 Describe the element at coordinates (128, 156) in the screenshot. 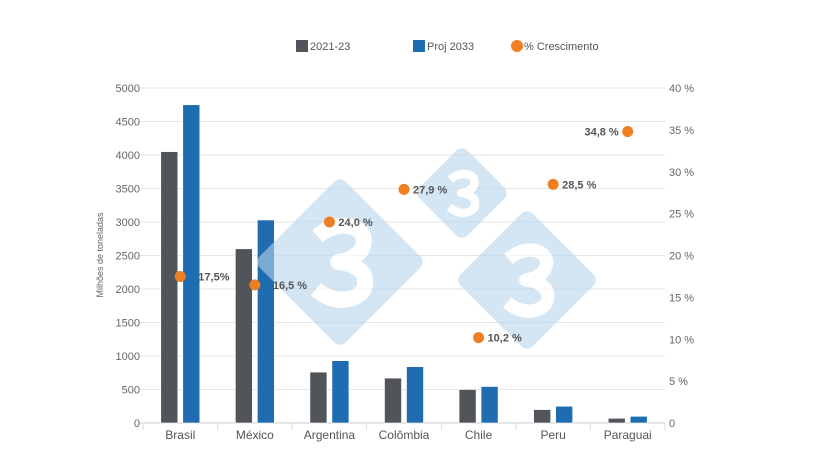

I see `y-tick-label: 4000` at that location.